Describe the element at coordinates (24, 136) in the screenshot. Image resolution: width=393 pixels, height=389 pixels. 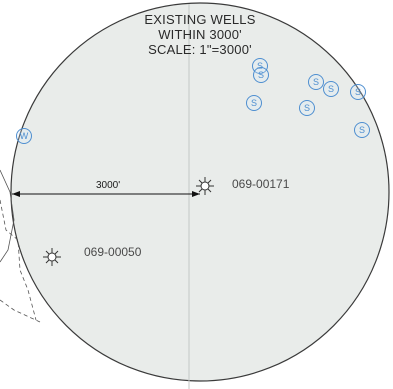
I see `water-well-symbol: W` at that location.